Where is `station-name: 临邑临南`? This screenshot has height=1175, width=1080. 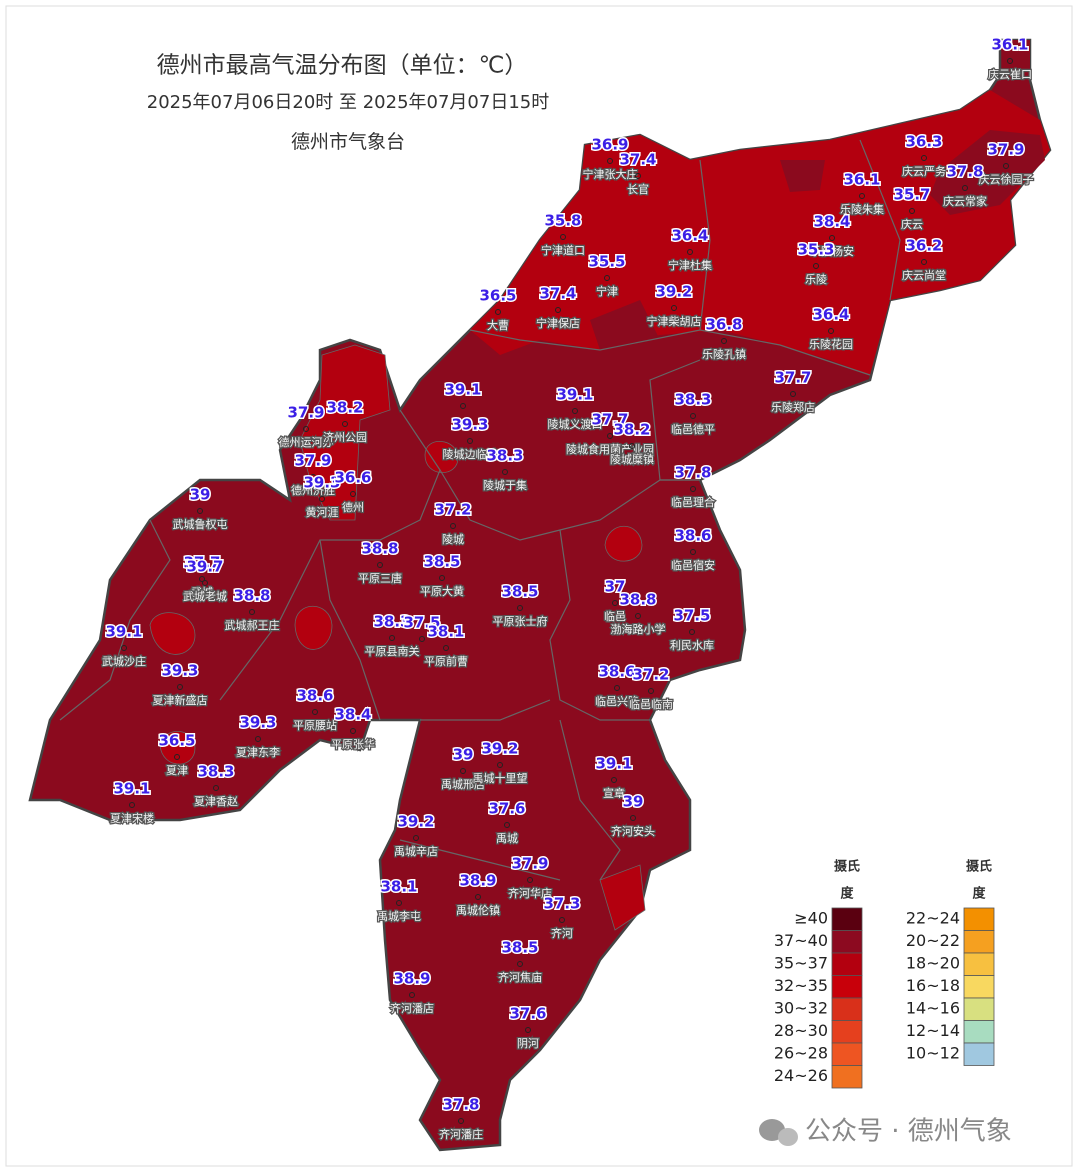
station-name: 临邑临南 is located at coordinates (651, 704).